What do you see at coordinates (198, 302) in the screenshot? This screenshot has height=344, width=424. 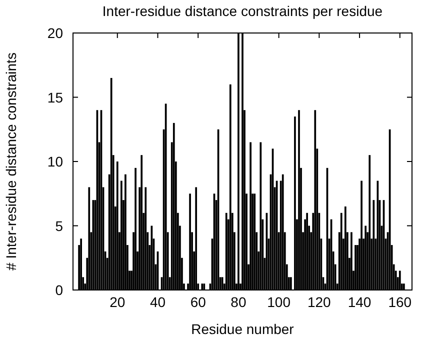 I see `x-tick-label: 60` at bounding box center [198, 302].